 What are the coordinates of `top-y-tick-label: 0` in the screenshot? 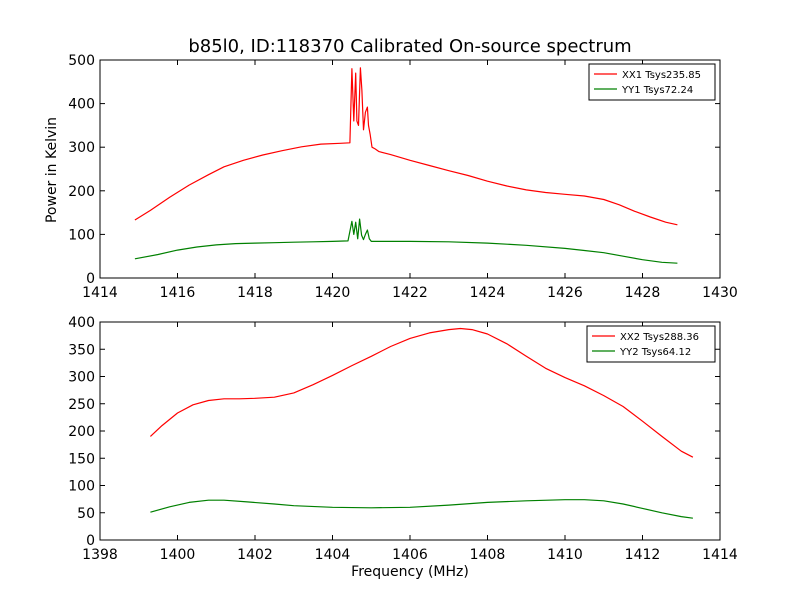 It's located at (90, 279).